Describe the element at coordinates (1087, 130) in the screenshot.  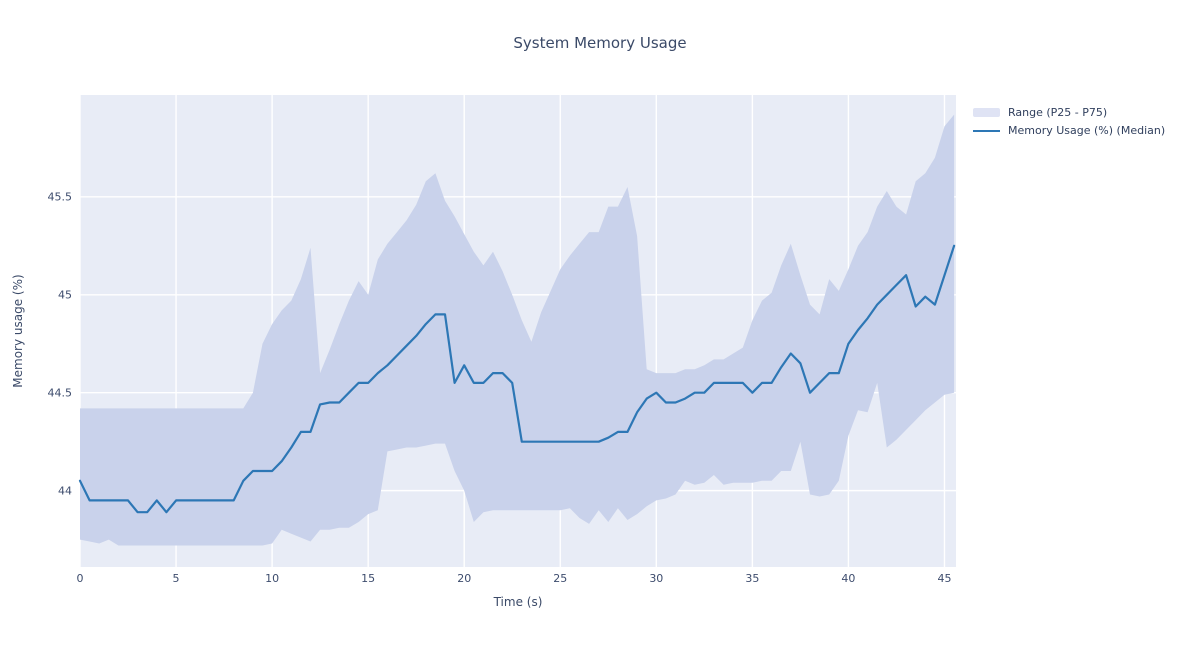
I see `legend-label-median: Memory Usage (%) (Median)` at that location.